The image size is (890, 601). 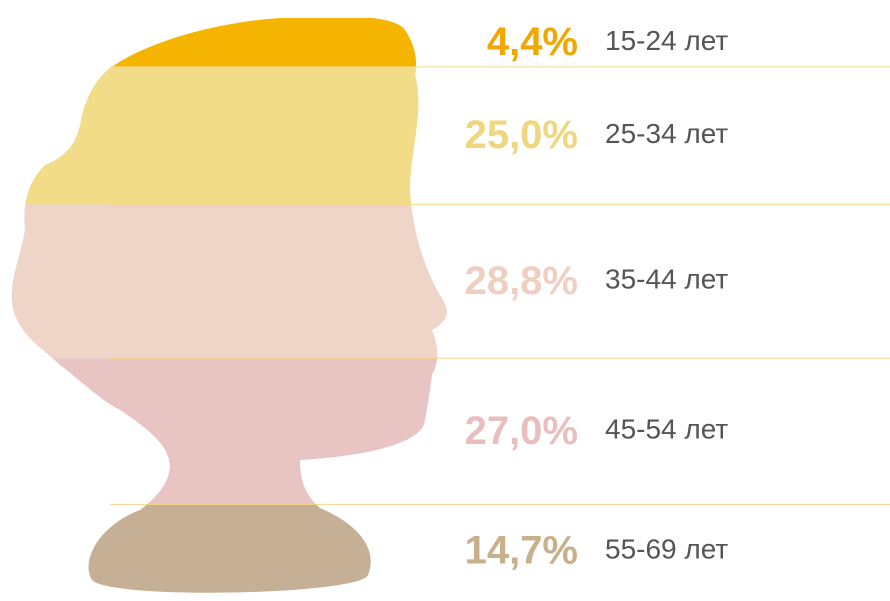 What do you see at coordinates (666, 279) in the screenshot?
I see `category-label: 35-44 лет` at bounding box center [666, 279].